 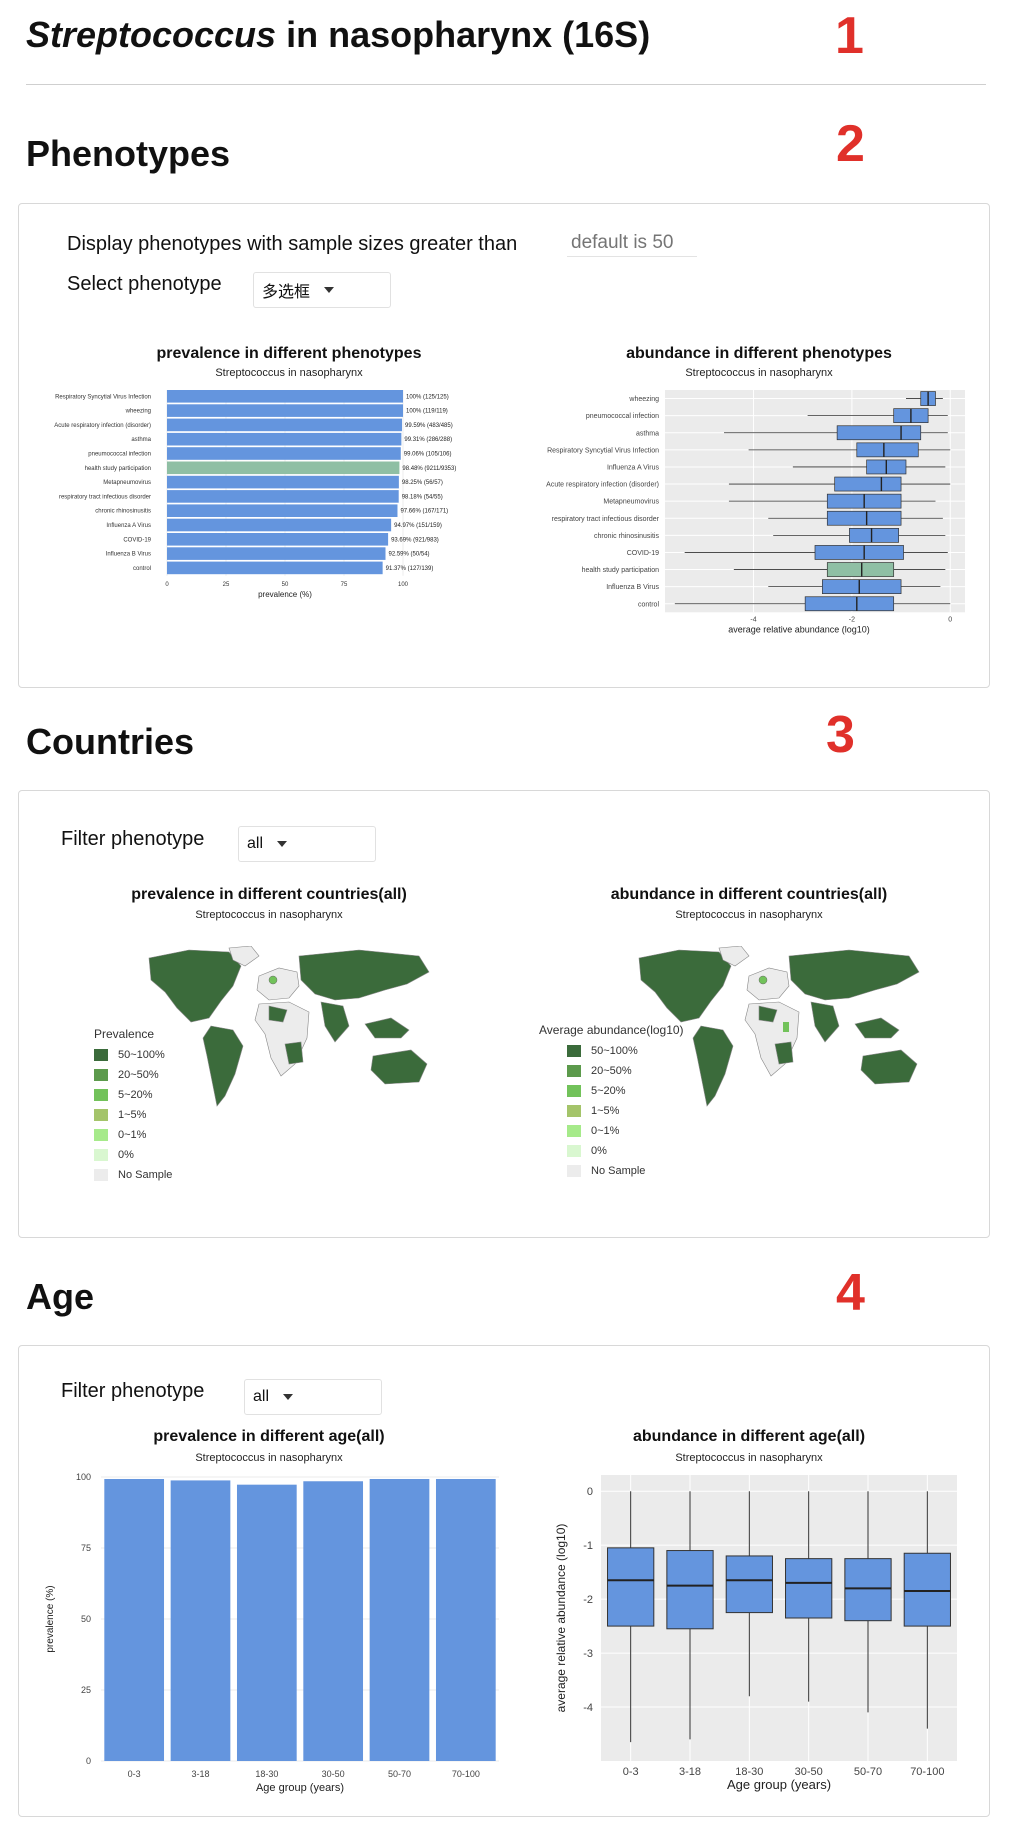 What do you see at coordinates (83, 1477) in the screenshot?
I see `y-tick-label: 100` at bounding box center [83, 1477].